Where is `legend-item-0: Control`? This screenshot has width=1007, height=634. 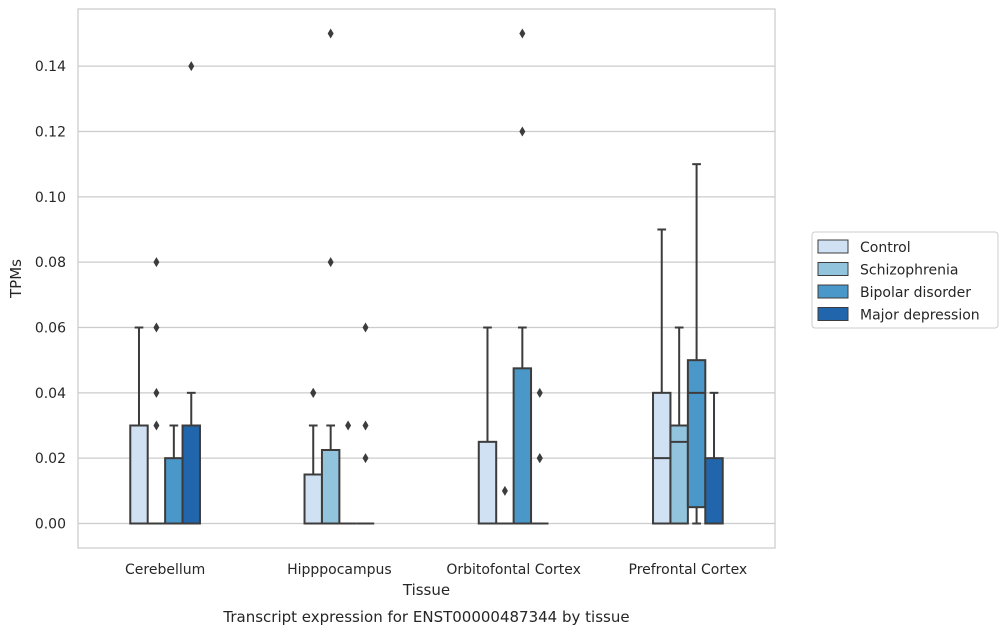
legend-item-0: Control is located at coordinates (864, 247).